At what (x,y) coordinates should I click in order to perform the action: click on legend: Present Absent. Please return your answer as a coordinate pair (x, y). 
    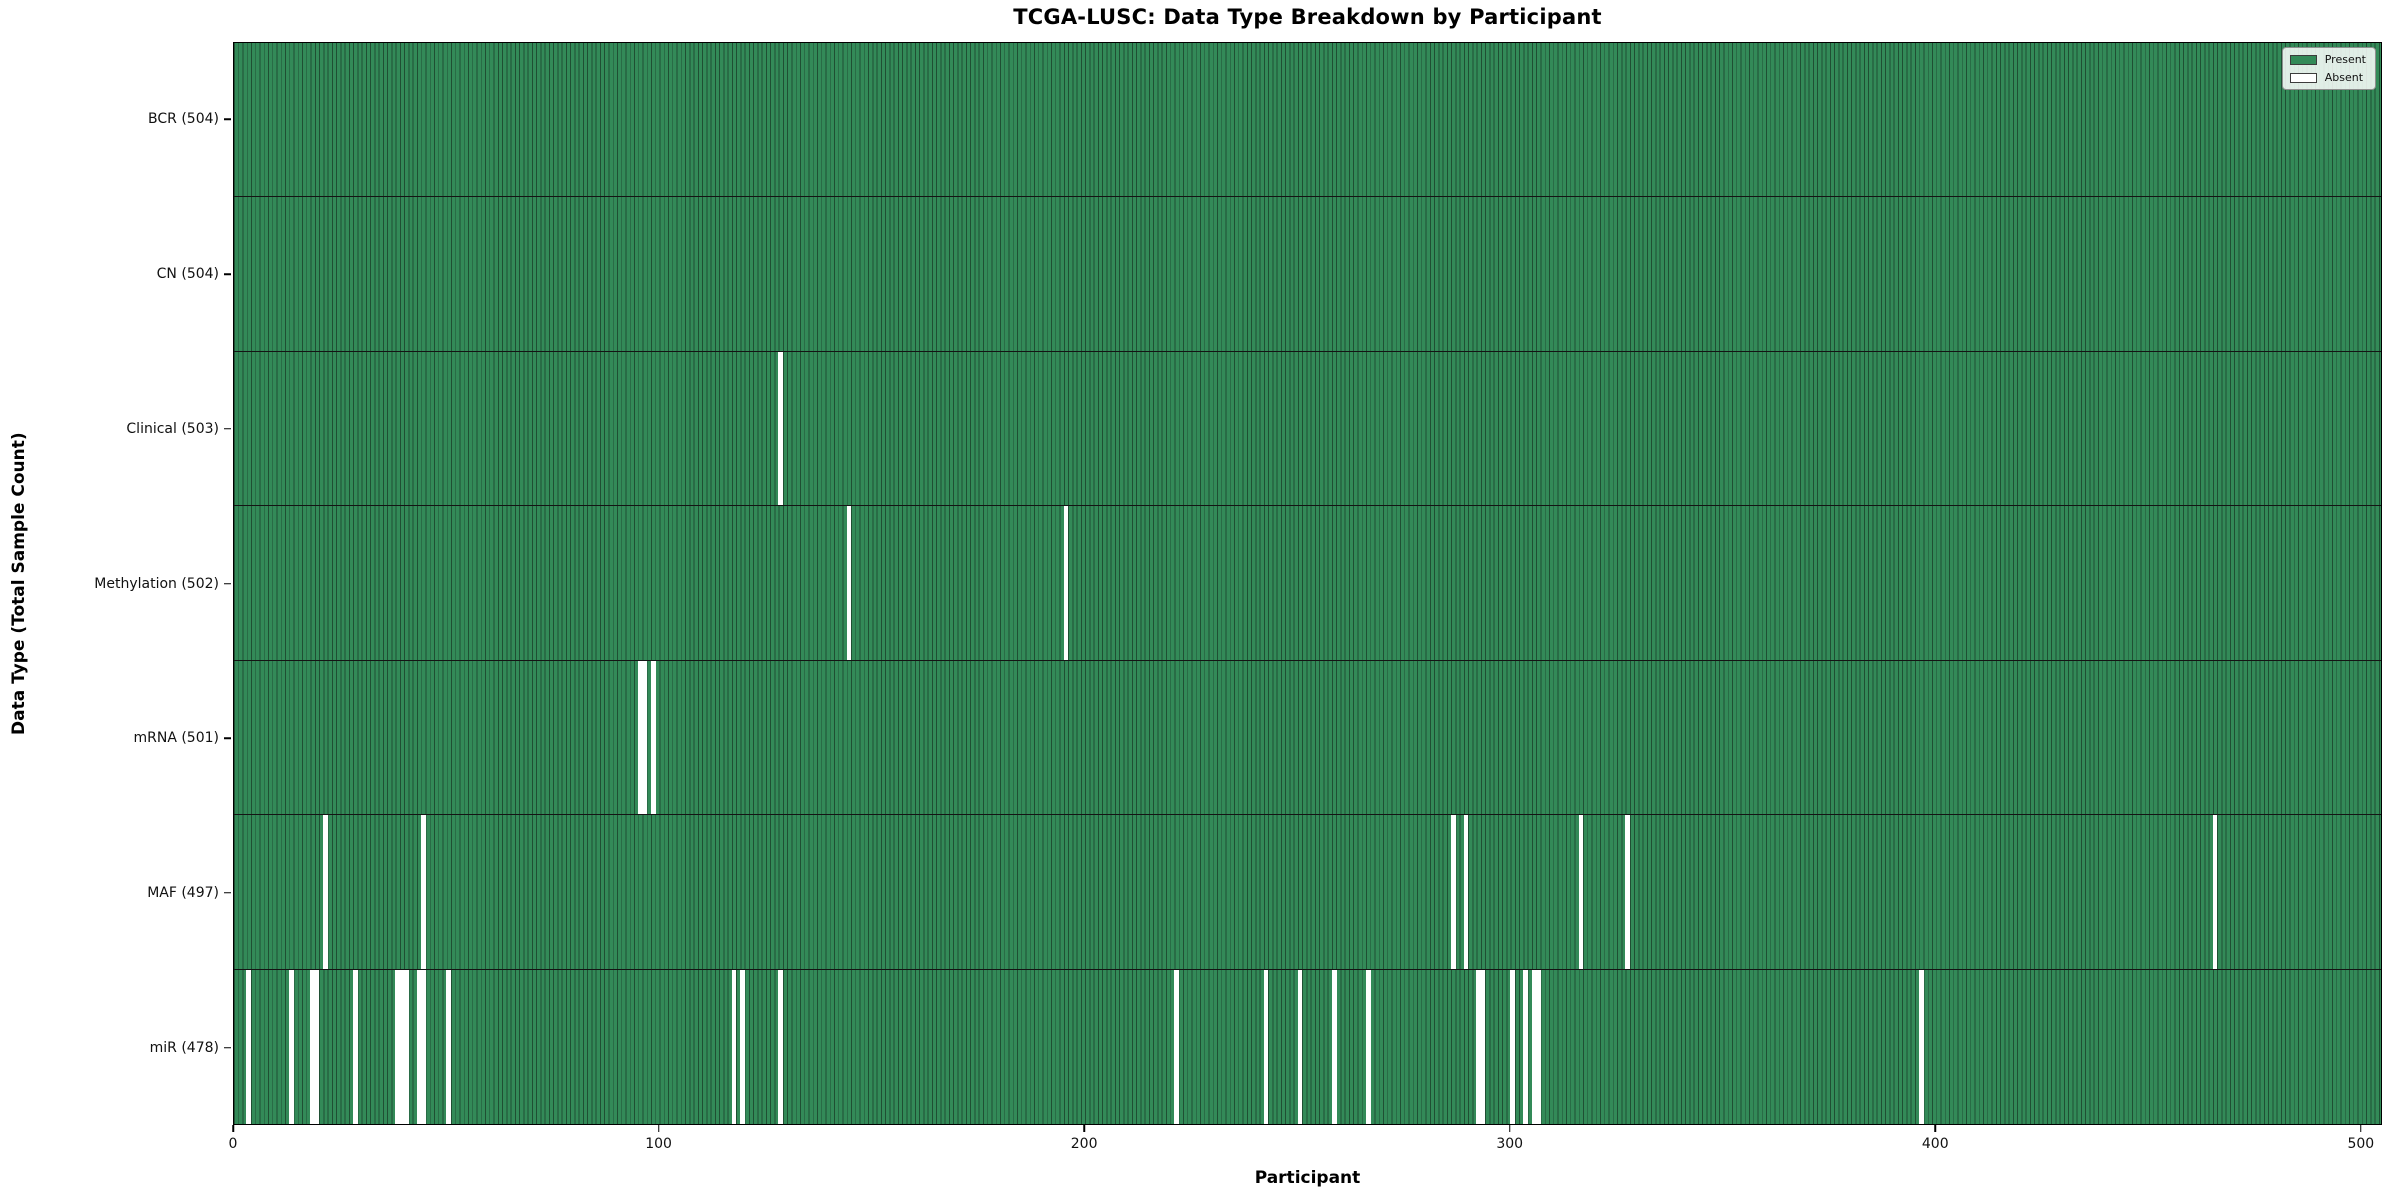
    Looking at the image, I should click on (2328, 68).